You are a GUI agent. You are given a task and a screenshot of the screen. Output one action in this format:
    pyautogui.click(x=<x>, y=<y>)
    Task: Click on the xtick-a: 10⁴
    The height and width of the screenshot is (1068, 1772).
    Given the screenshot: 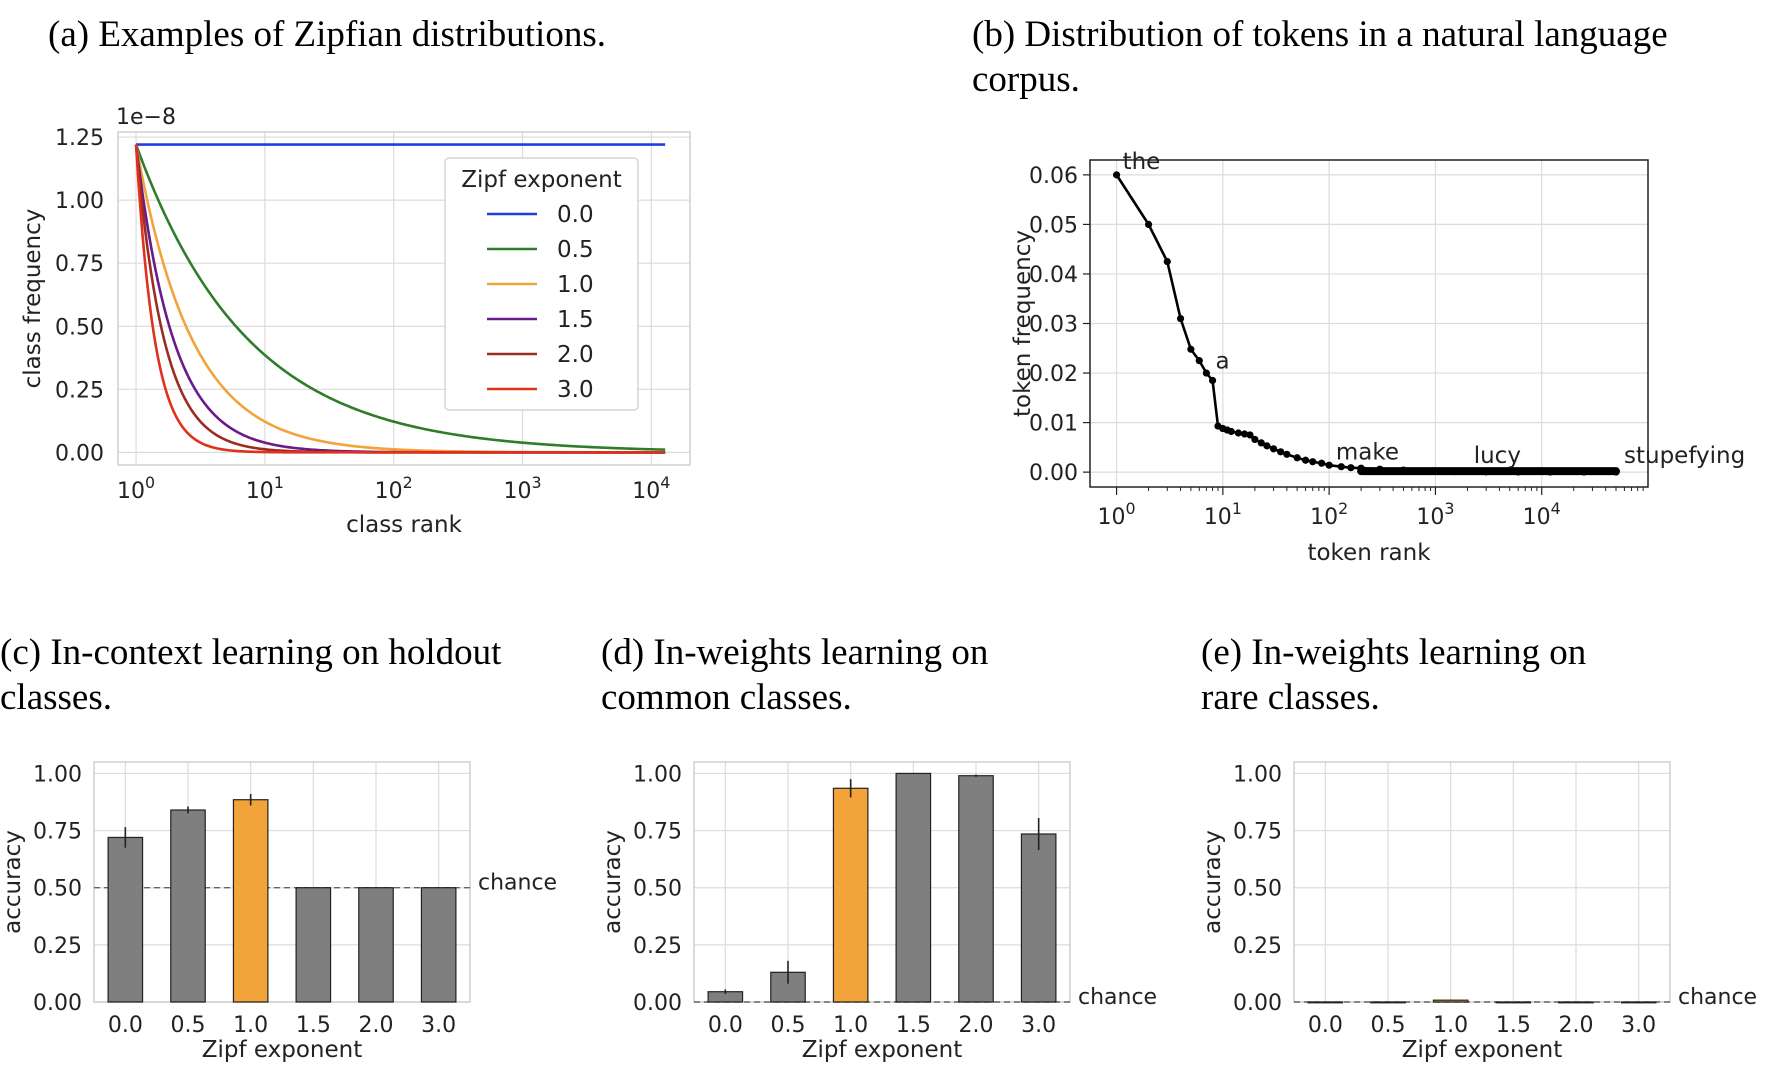 What is the action you would take?
    pyautogui.click(x=651, y=488)
    